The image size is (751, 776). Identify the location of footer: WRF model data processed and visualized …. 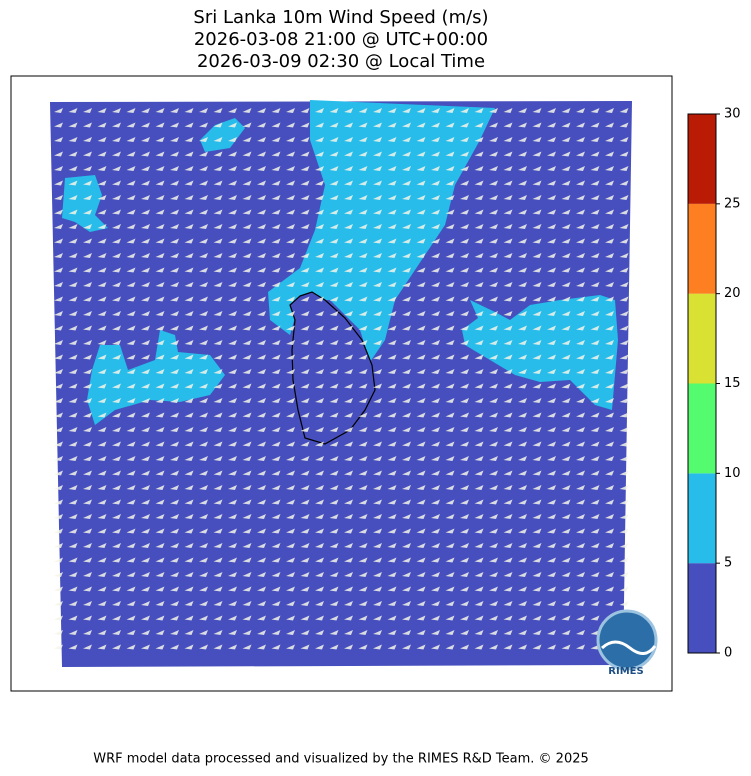
(341, 759).